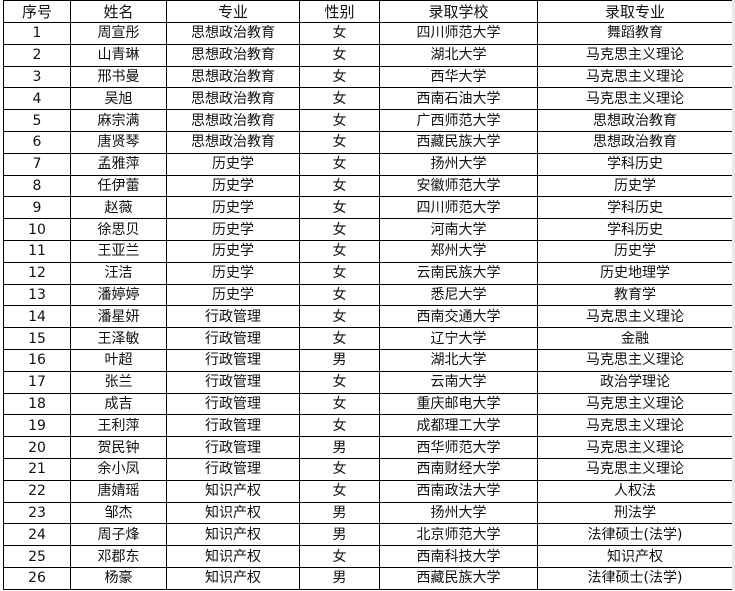 This screenshot has height=591, width=735. Describe the element at coordinates (37, 491) in the screenshot. I see `cell-col-index: 22` at that location.